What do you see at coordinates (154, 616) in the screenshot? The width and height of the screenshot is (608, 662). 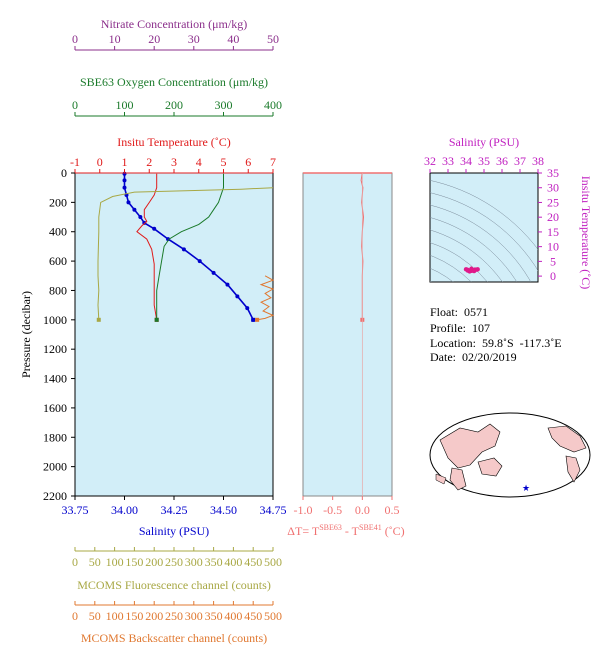 I see `backscatter-tick-label: 200` at bounding box center [154, 616].